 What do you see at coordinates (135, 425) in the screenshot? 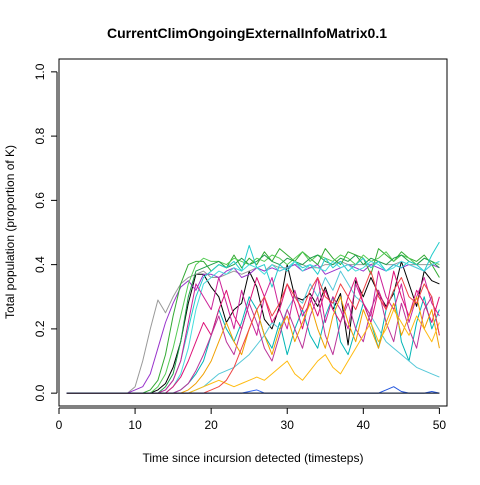
I see `x-tick-label: 10` at bounding box center [135, 425].